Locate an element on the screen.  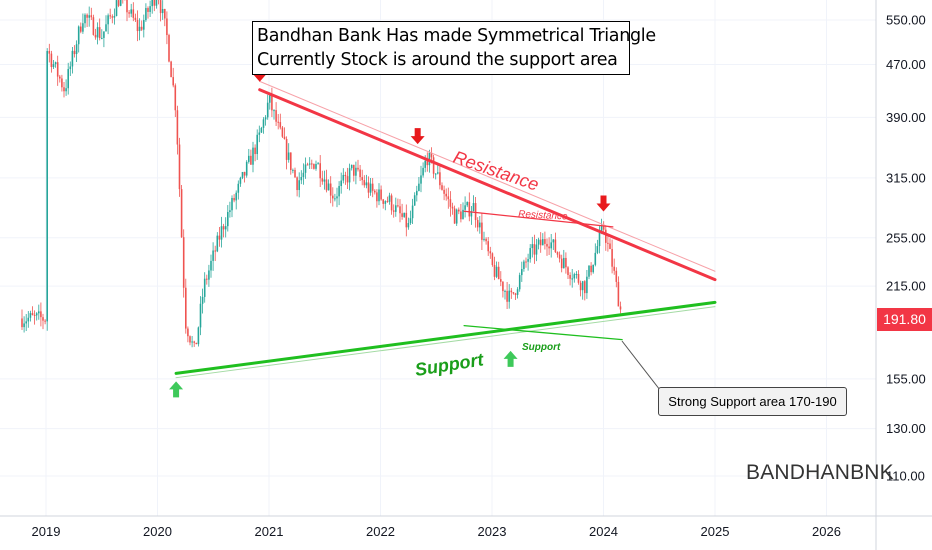
resistance-minor-label: Resistance is located at coordinates (543, 216).